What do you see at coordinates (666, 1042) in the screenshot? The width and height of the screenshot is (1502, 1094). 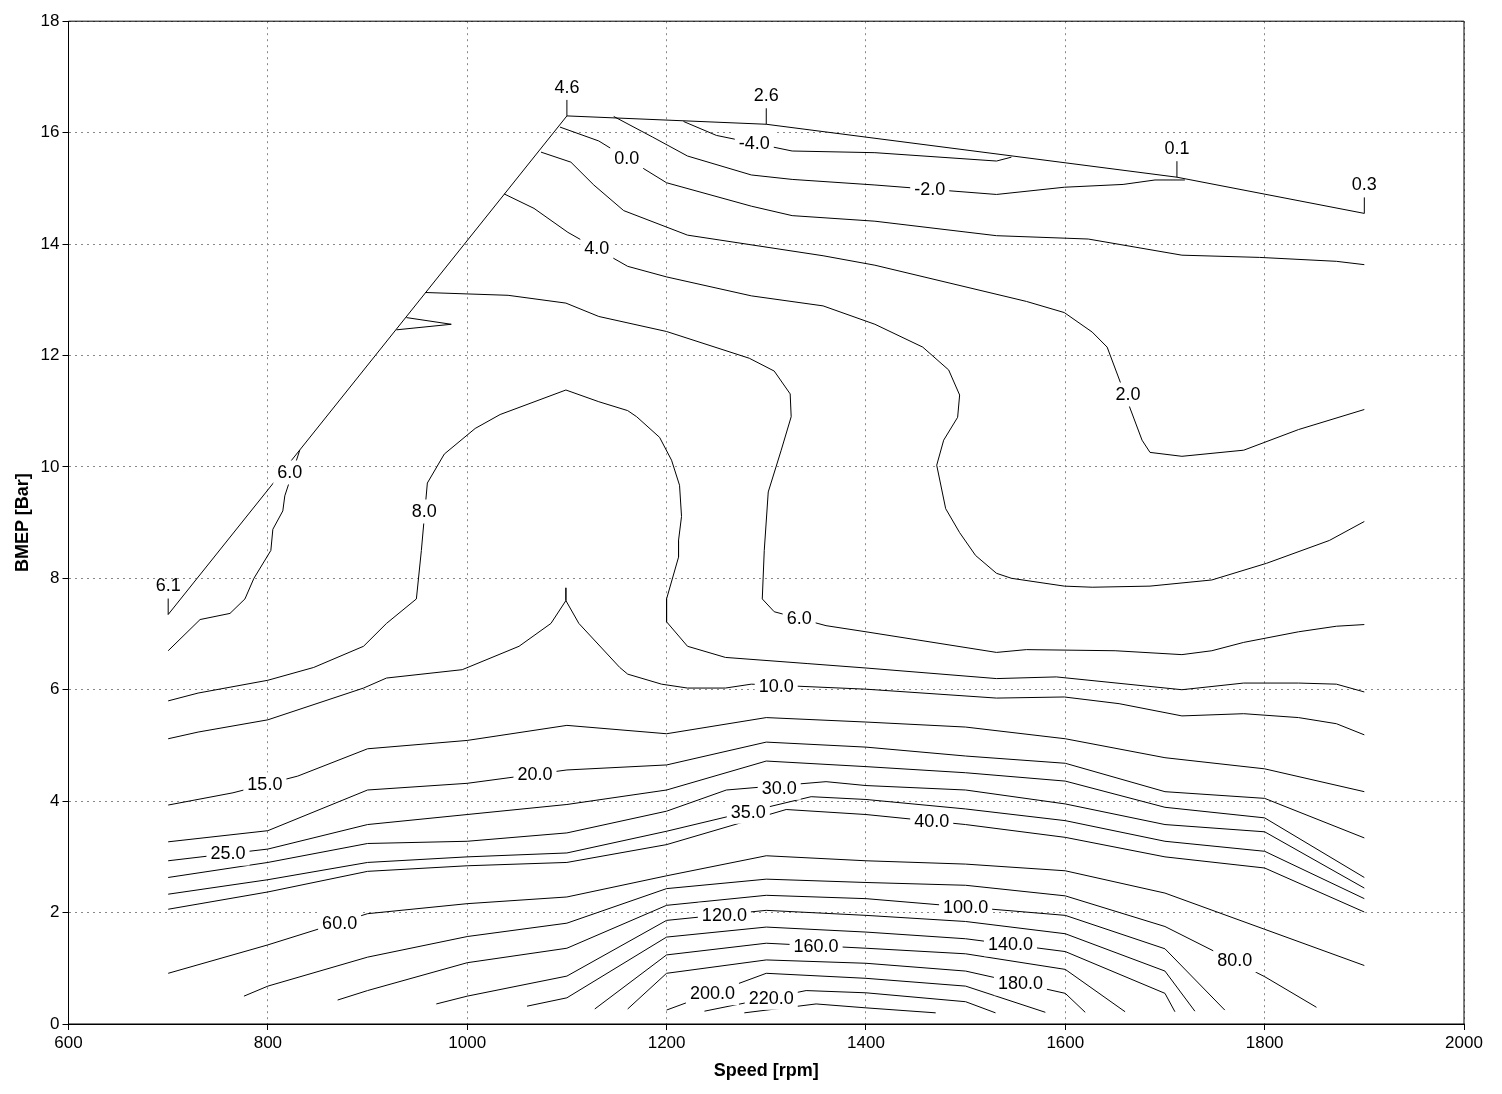 I see `x-tick-label: 1200` at bounding box center [666, 1042].